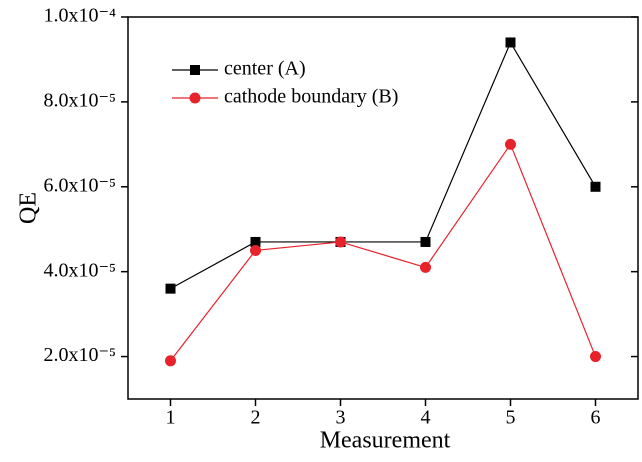 This screenshot has width=642, height=462. Describe the element at coordinates (385, 441) in the screenshot. I see `x-axis-label: Measurement` at that location.